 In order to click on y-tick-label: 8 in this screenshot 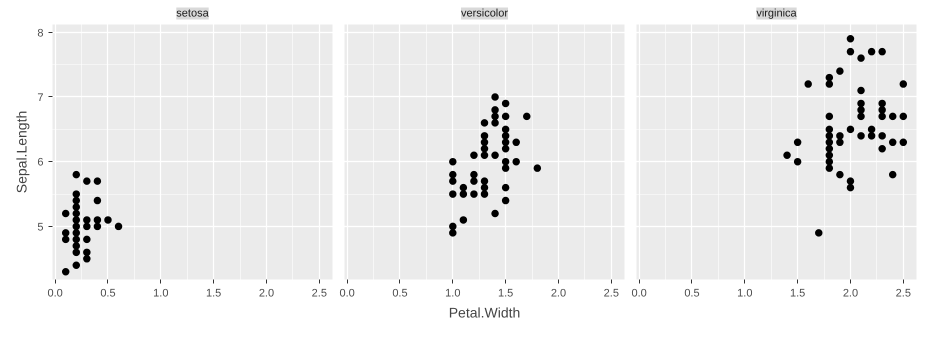, I will do `click(40, 33)`.